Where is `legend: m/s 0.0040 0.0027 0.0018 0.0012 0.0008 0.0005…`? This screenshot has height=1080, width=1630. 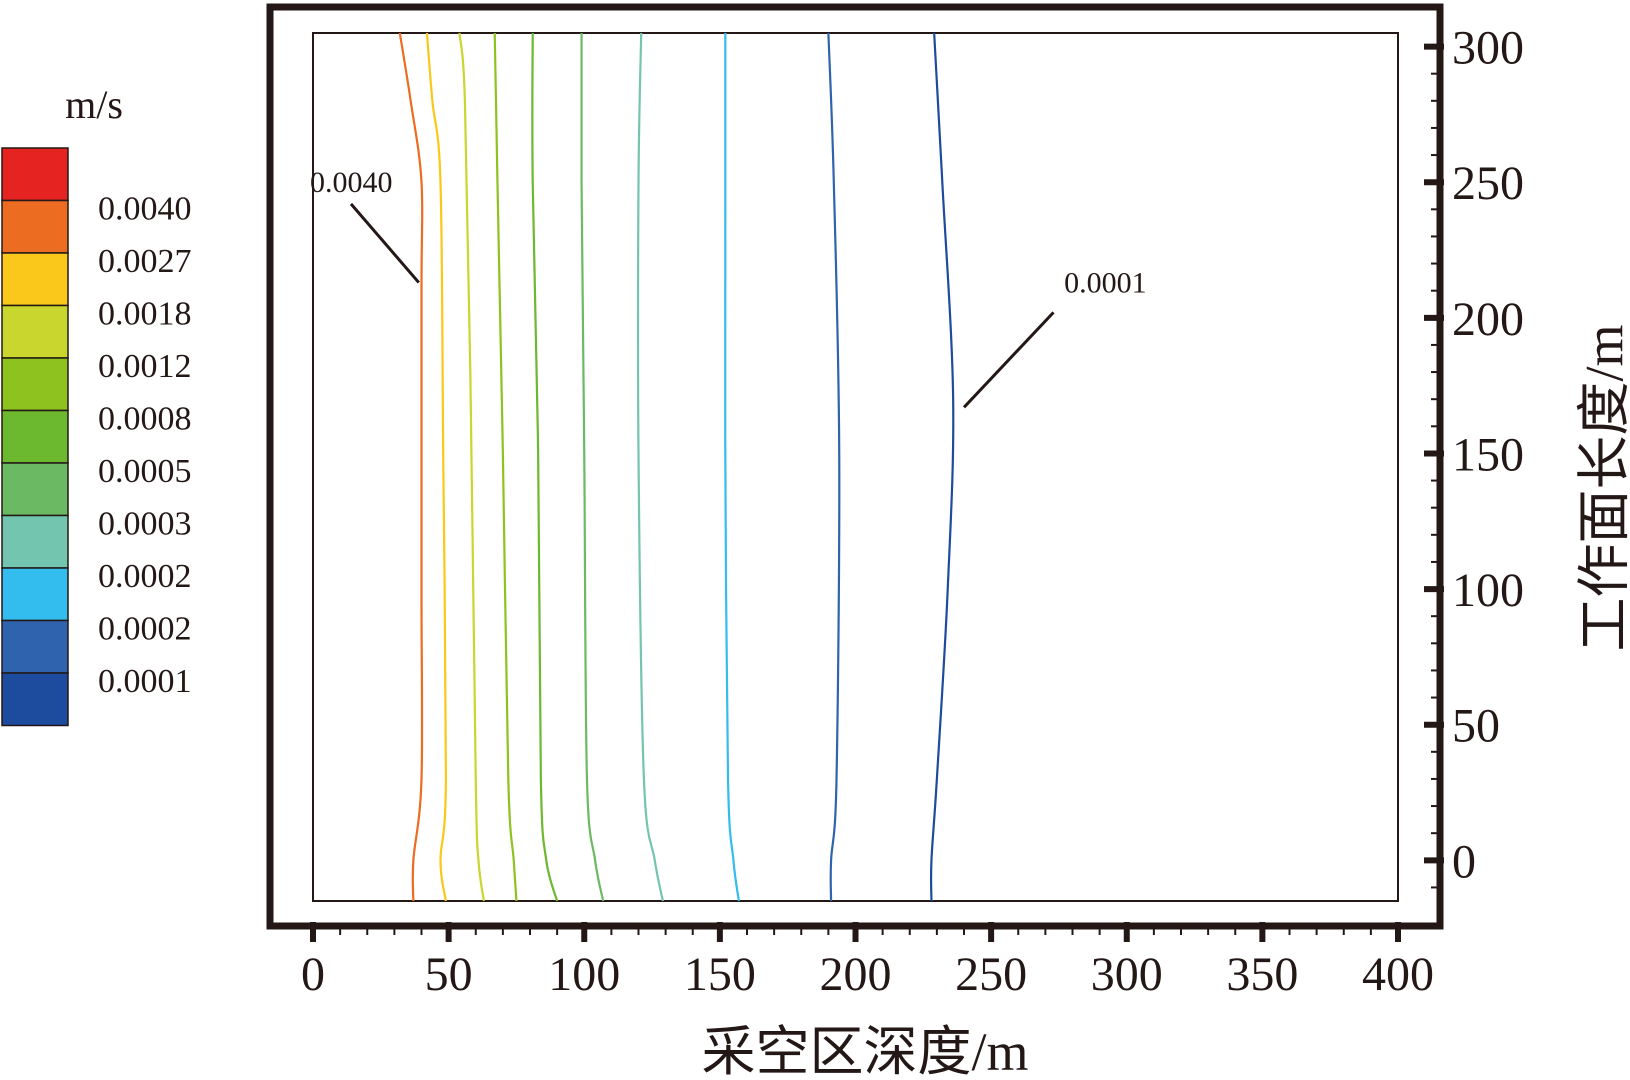 legend: m/s 0.0040 0.0027 0.0018 0.0012 0.0008 0.0005… is located at coordinates (96, 404).